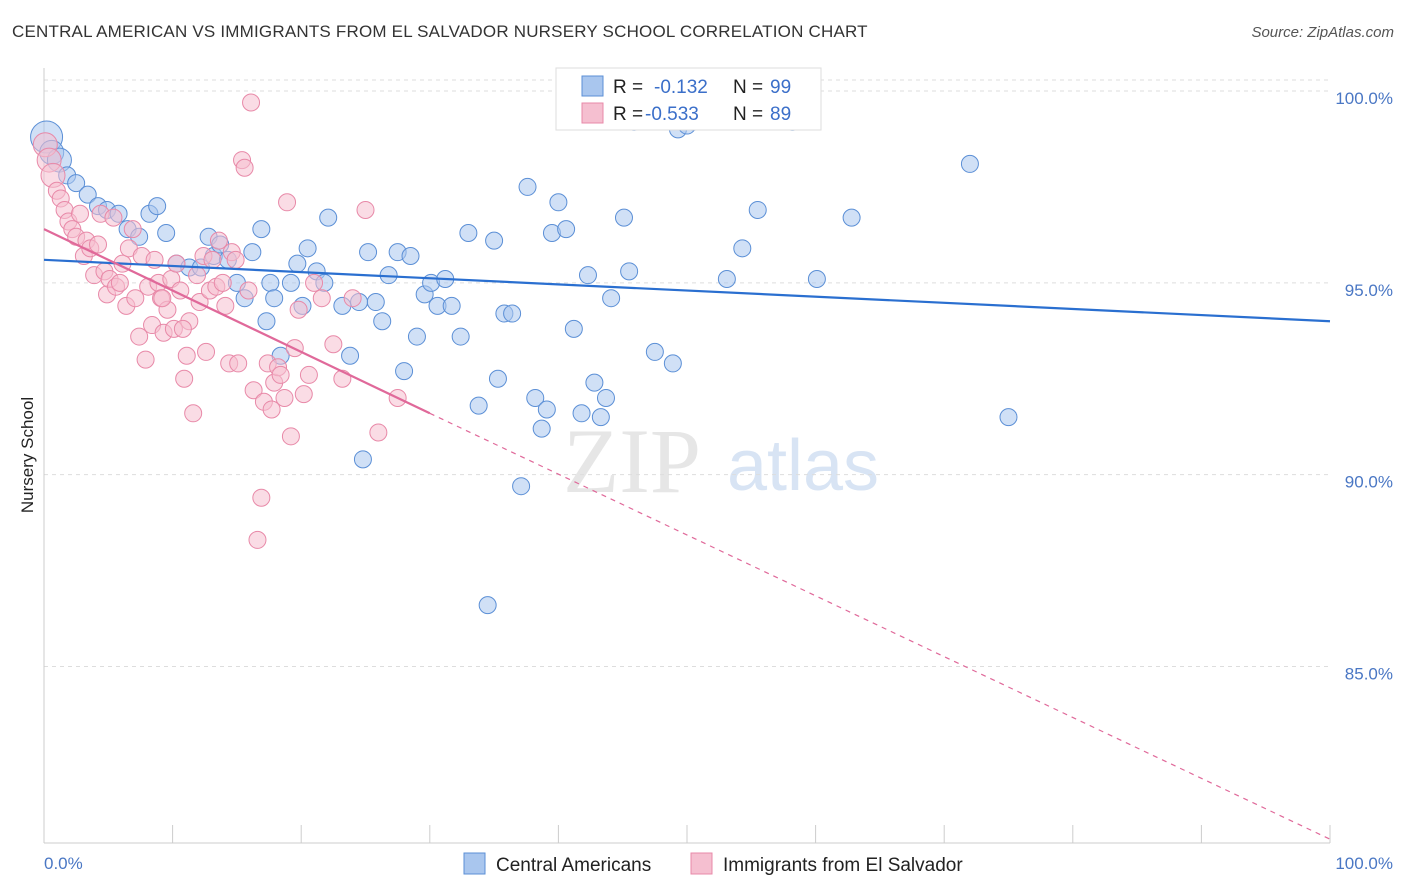 The height and width of the screenshot is (892, 1406). Describe the element at coordinates (1364, 863) in the screenshot. I see `x-tick-label: 100.0%` at that location.